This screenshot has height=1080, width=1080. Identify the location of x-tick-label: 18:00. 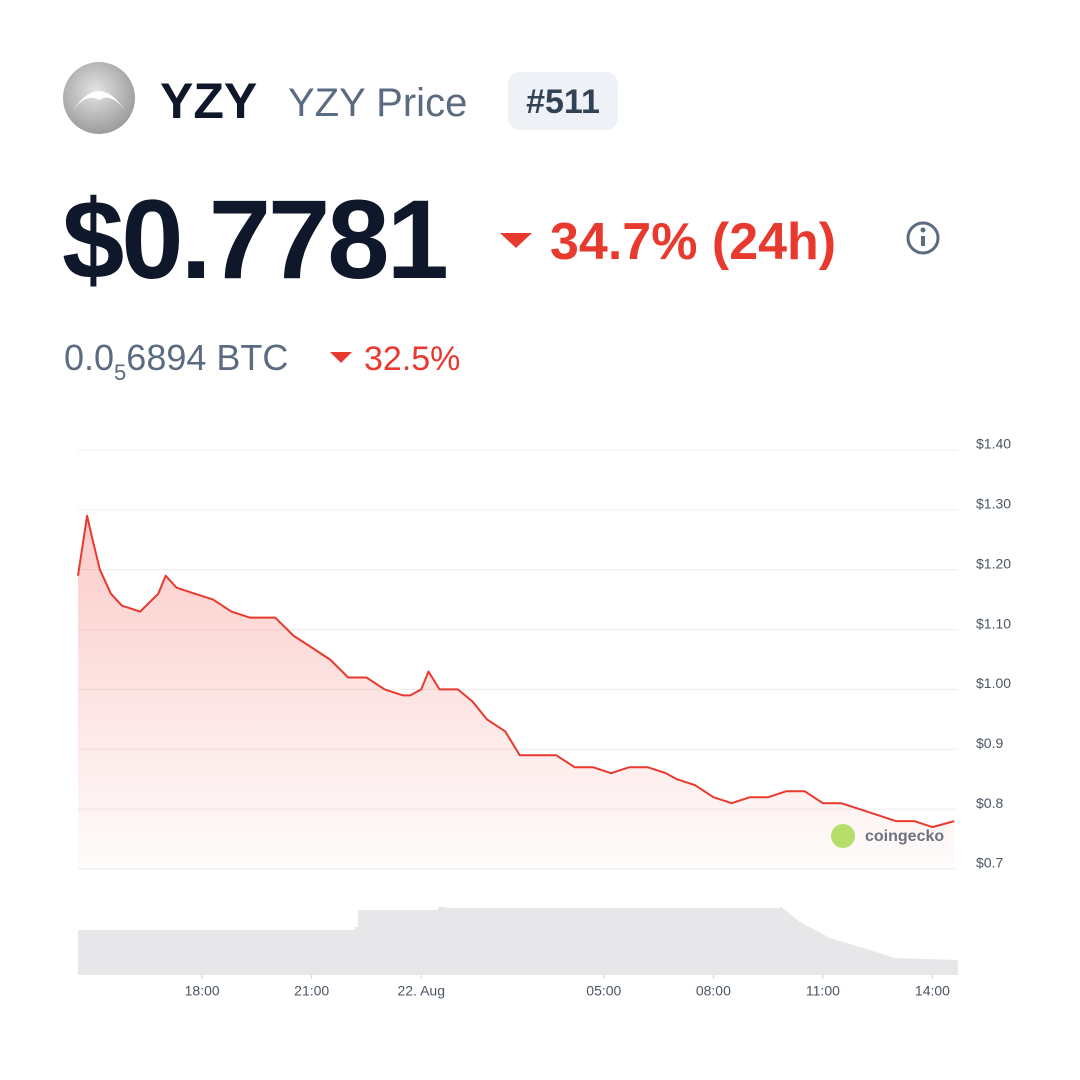
(202, 991).